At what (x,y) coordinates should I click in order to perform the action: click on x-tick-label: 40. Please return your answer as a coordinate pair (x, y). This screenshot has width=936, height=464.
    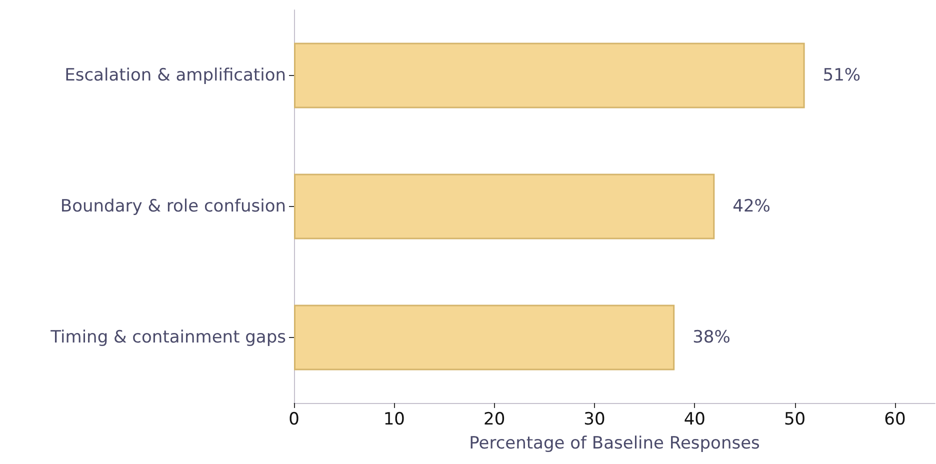
    Looking at the image, I should click on (695, 420).